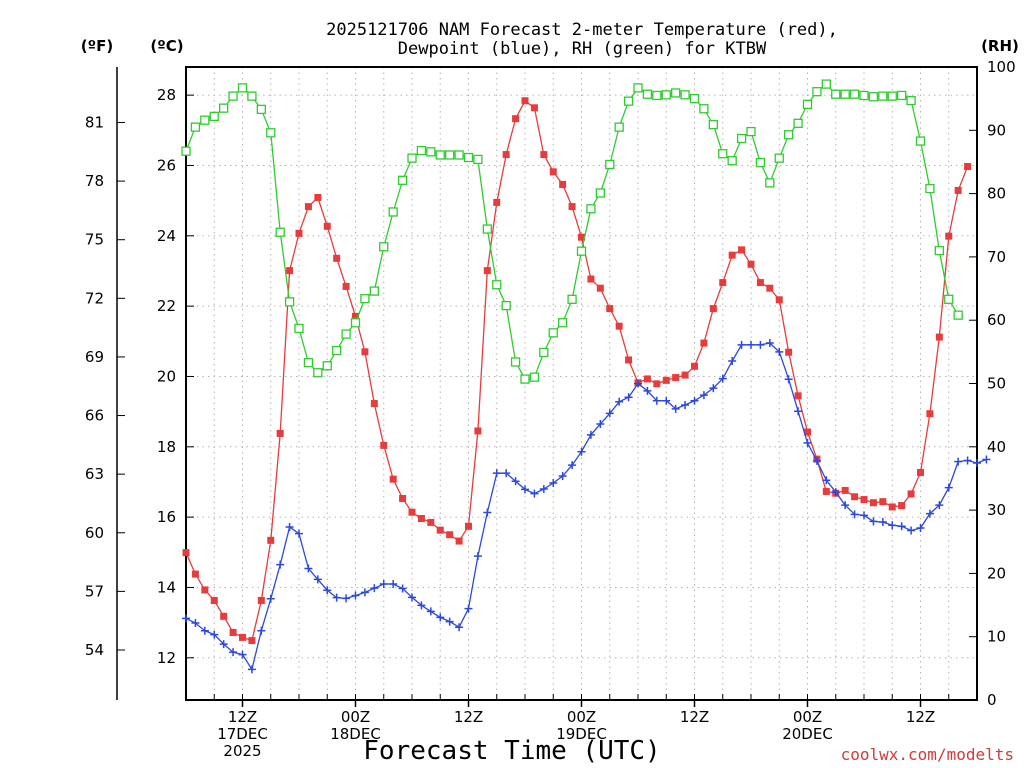  What do you see at coordinates (94, 650) in the screenshot?
I see `fahrenheit-tick-label: 54` at bounding box center [94, 650].